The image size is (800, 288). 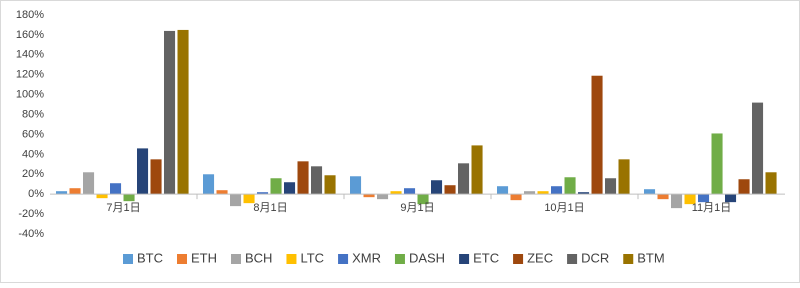 I want to click on legend-label: DASH, so click(x=427, y=257).